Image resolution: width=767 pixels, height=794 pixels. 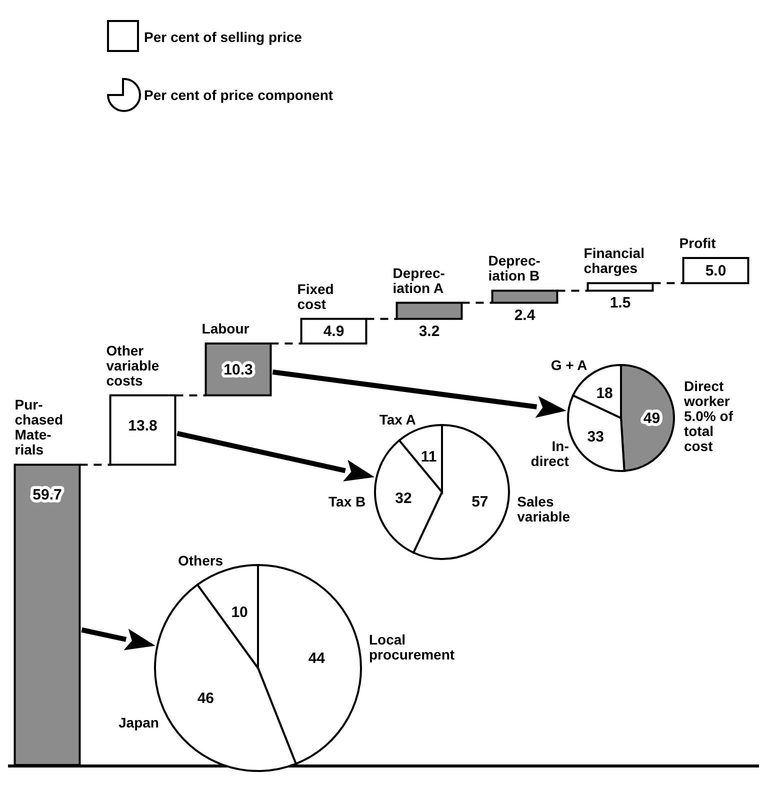 I want to click on data-label: 57, so click(x=480, y=501).